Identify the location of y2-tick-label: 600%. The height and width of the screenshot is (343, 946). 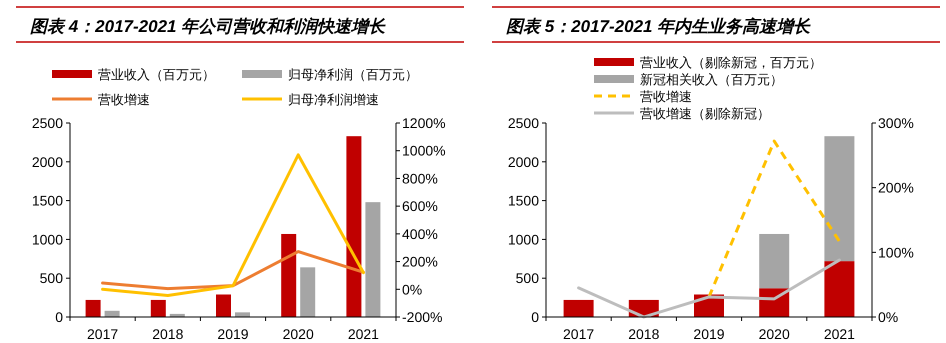
(420, 206).